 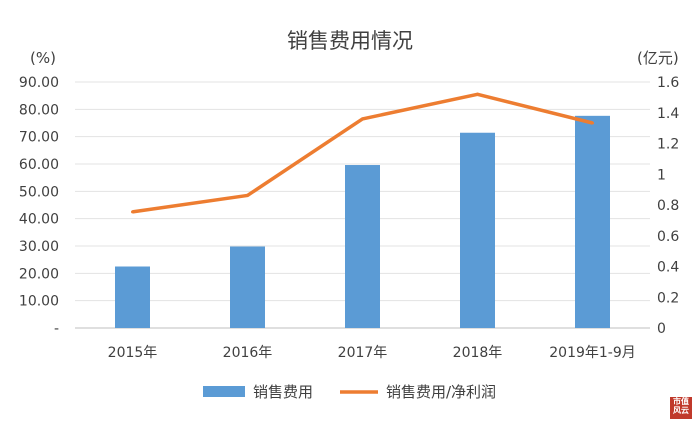 I want to click on x-axis-ticks: 2015年 2016年 2017年 2018年 2019年1-9月, so click(x=372, y=353).